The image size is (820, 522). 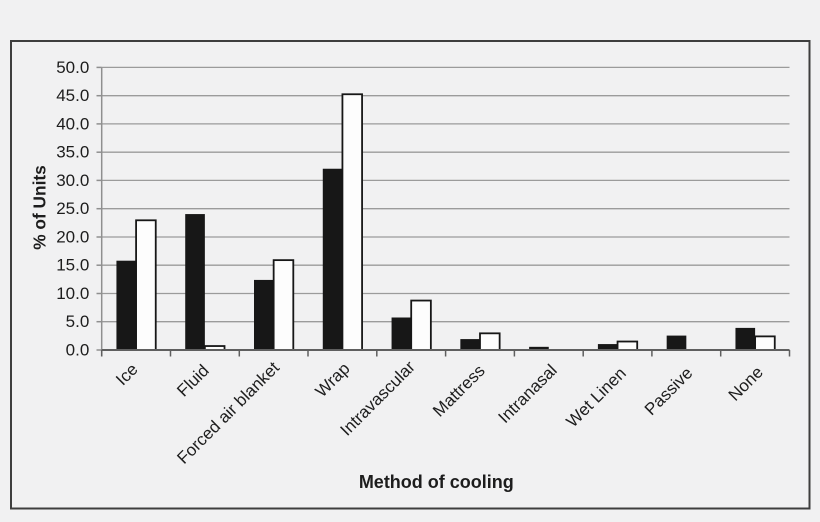 What do you see at coordinates (40, 207) in the screenshot?
I see `svg-text: % of Units` at bounding box center [40, 207].